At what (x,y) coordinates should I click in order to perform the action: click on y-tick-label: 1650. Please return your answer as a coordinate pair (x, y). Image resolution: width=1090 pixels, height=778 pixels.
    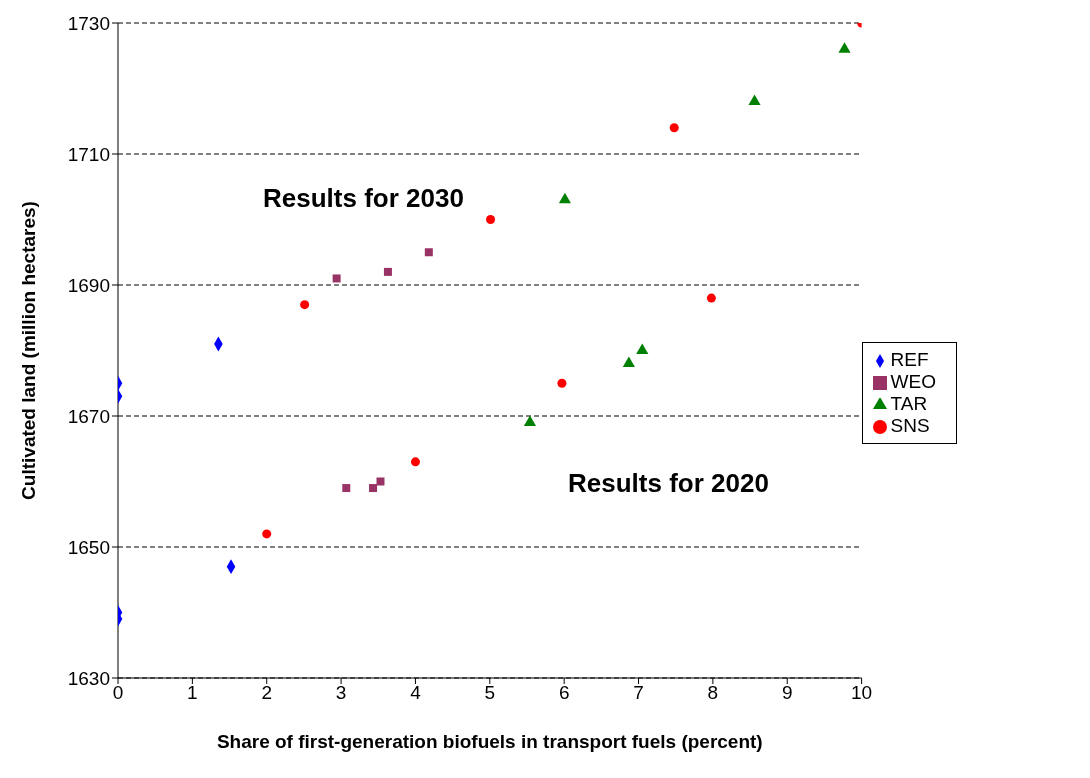
    Looking at the image, I should click on (88, 547).